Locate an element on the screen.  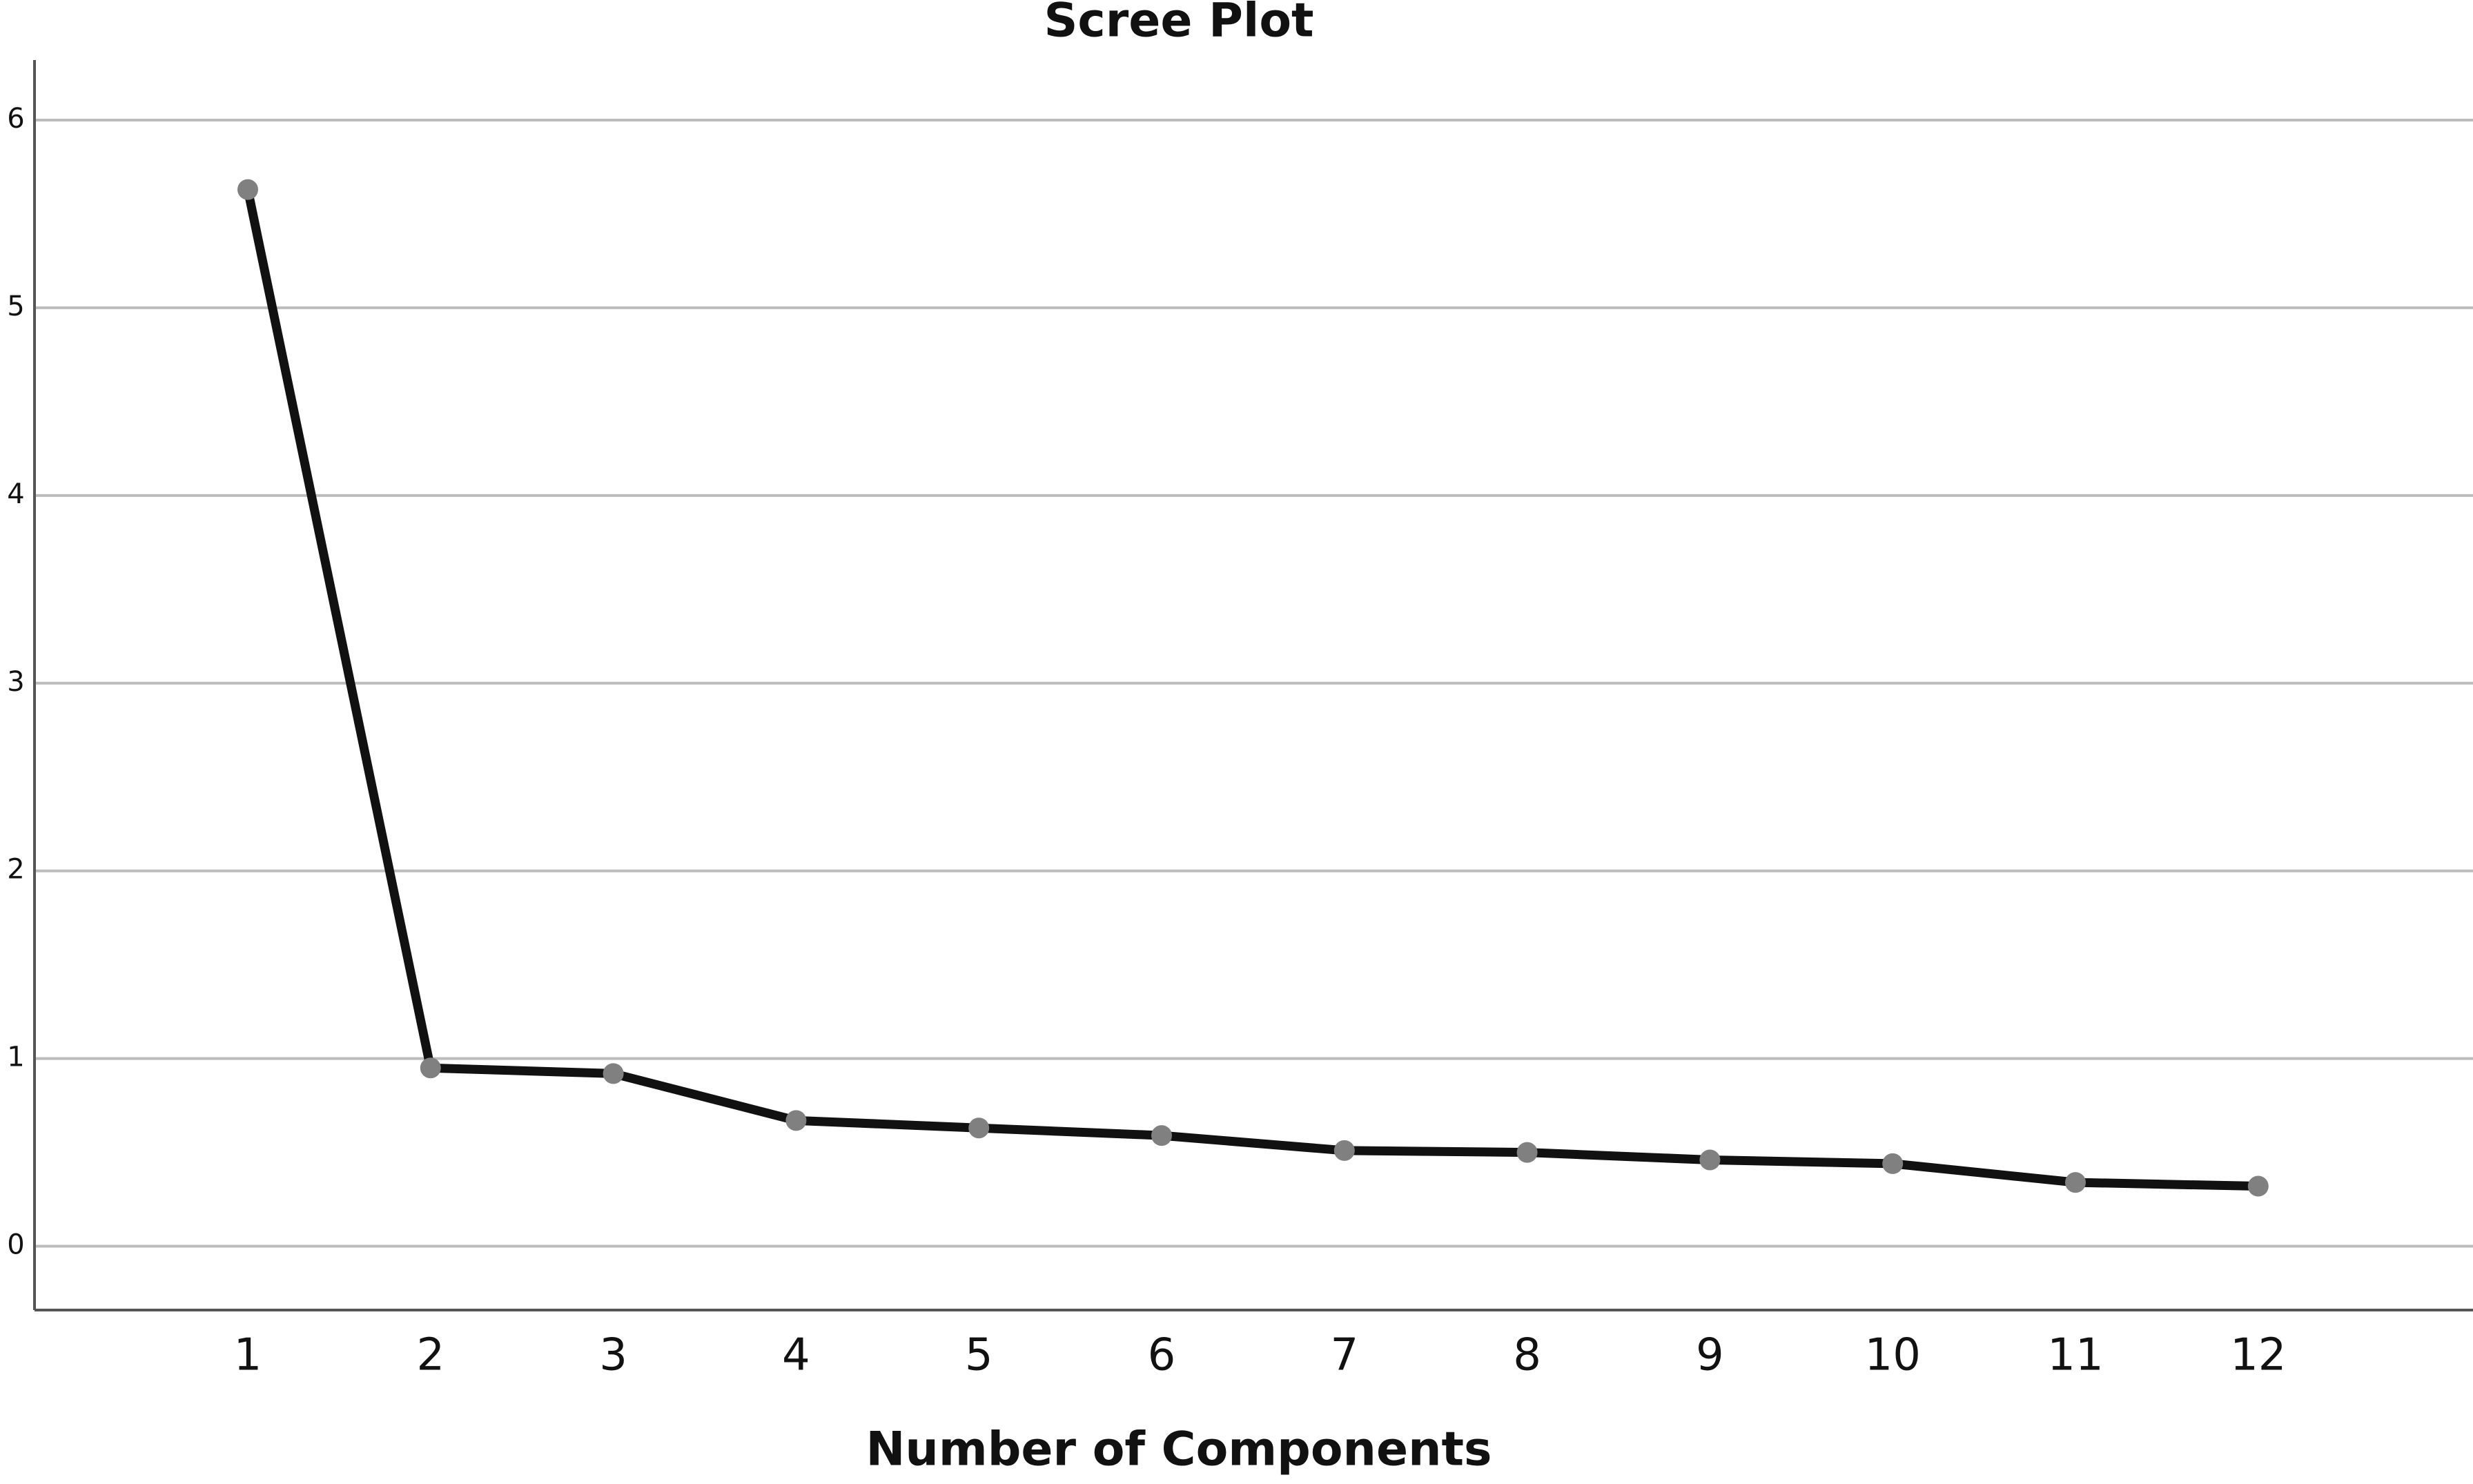
y-tick-label: 3 is located at coordinates (15, 682).